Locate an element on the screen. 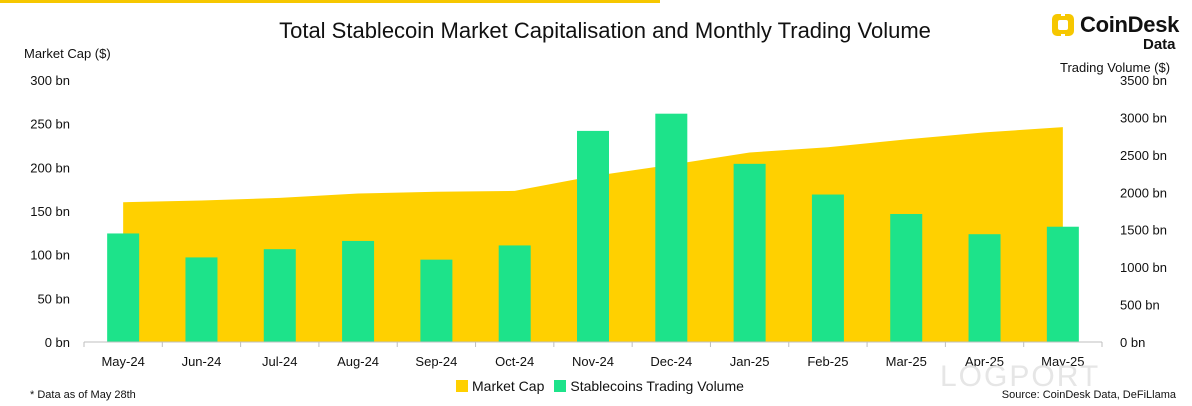 Image resolution: width=1192 pixels, height=406 pixels. coindesk-logo-icon is located at coordinates (1063, 25).